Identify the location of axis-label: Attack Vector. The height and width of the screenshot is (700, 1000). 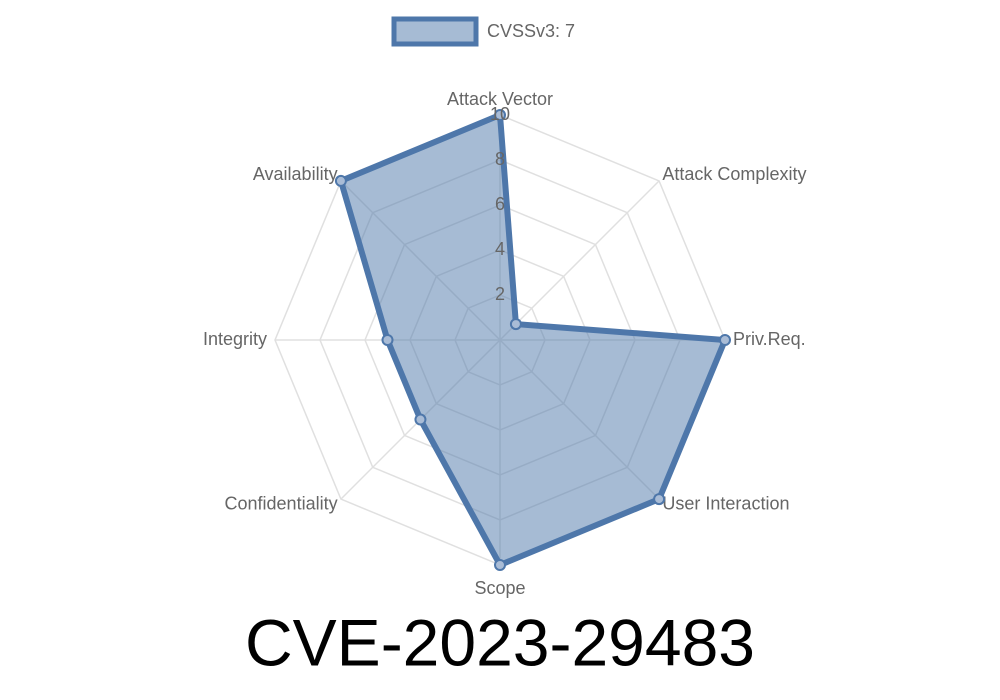
(500, 99).